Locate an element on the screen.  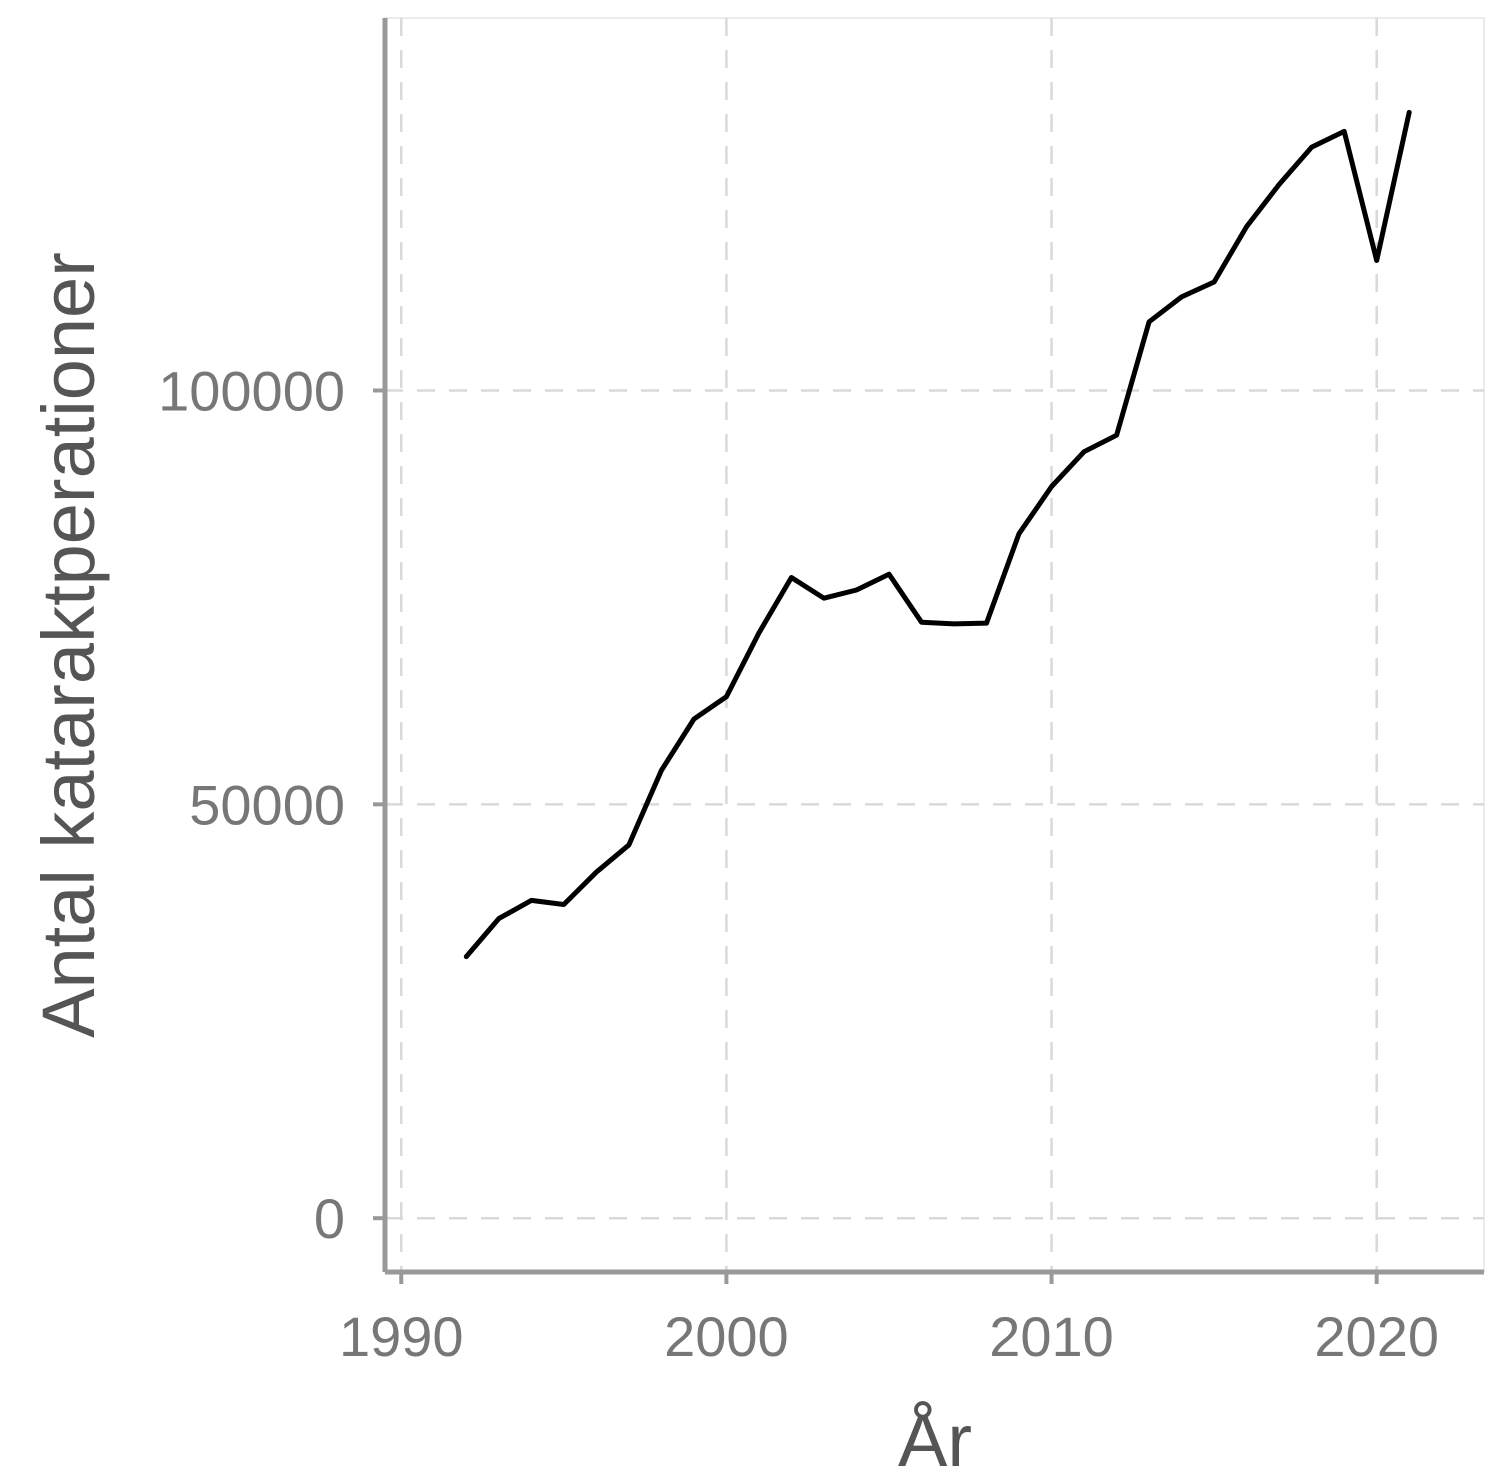
x-axis-title: År is located at coordinates (935, 1438).